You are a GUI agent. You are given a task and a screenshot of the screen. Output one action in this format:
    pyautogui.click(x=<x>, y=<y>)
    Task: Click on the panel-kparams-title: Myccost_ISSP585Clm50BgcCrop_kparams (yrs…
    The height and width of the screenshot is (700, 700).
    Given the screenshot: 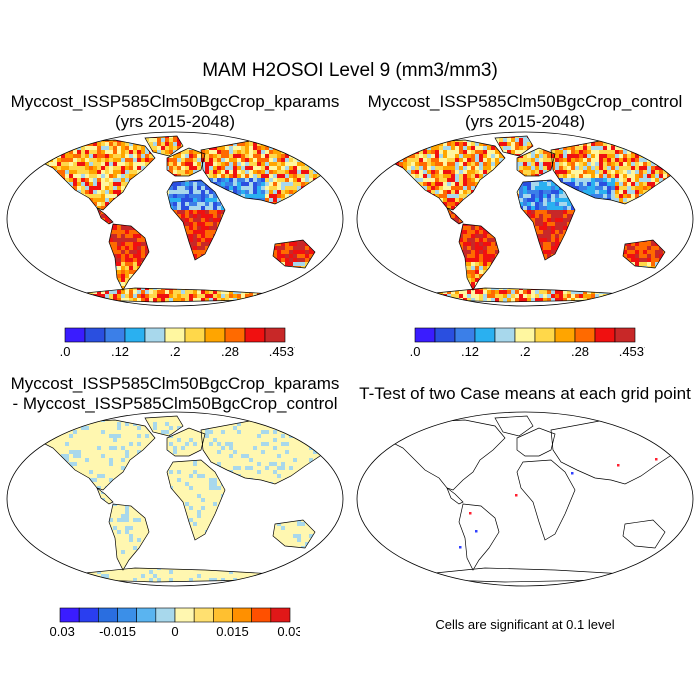 What is the action you would take?
    pyautogui.click(x=175, y=112)
    